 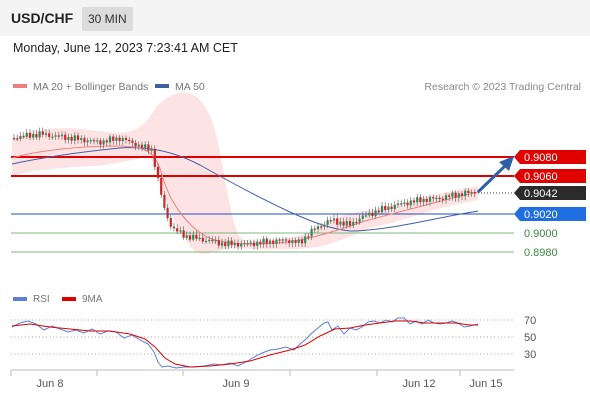 I want to click on rsi-ma-line, so click(x=244, y=344).